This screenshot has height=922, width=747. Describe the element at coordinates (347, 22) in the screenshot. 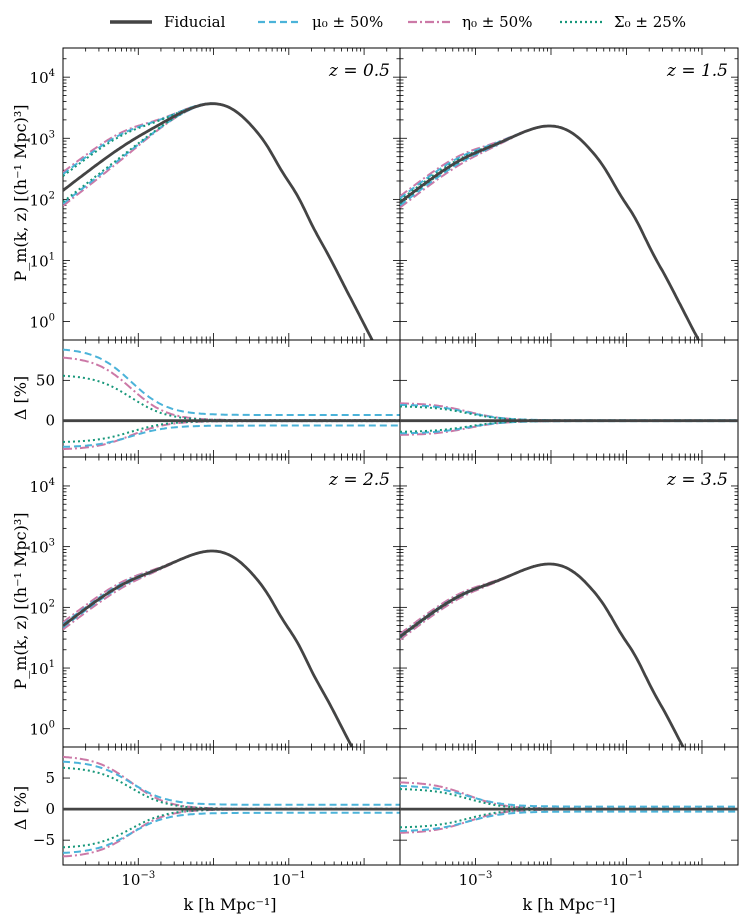

I see `legend-label-mu: μ₀ ± 50%` at that location.